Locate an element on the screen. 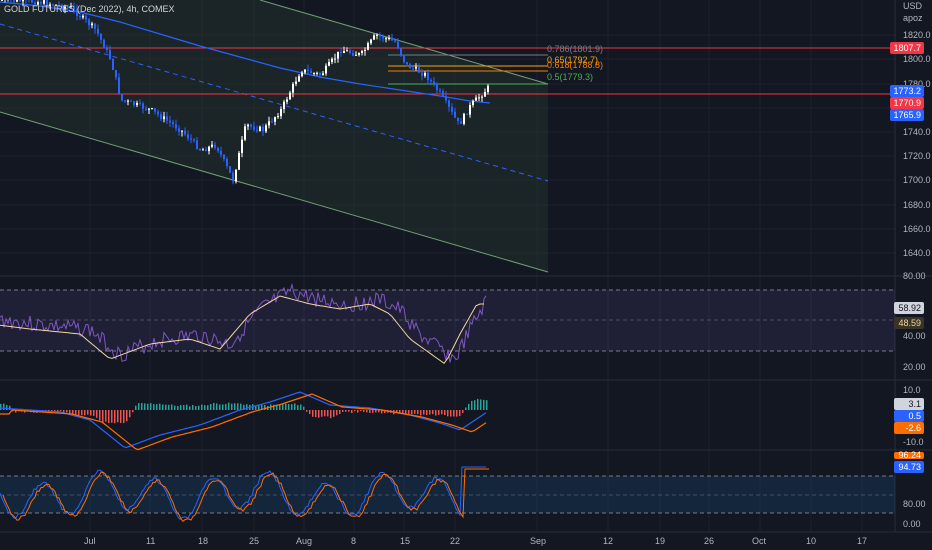  macd-value-tag: 0.5 is located at coordinates (909, 416).